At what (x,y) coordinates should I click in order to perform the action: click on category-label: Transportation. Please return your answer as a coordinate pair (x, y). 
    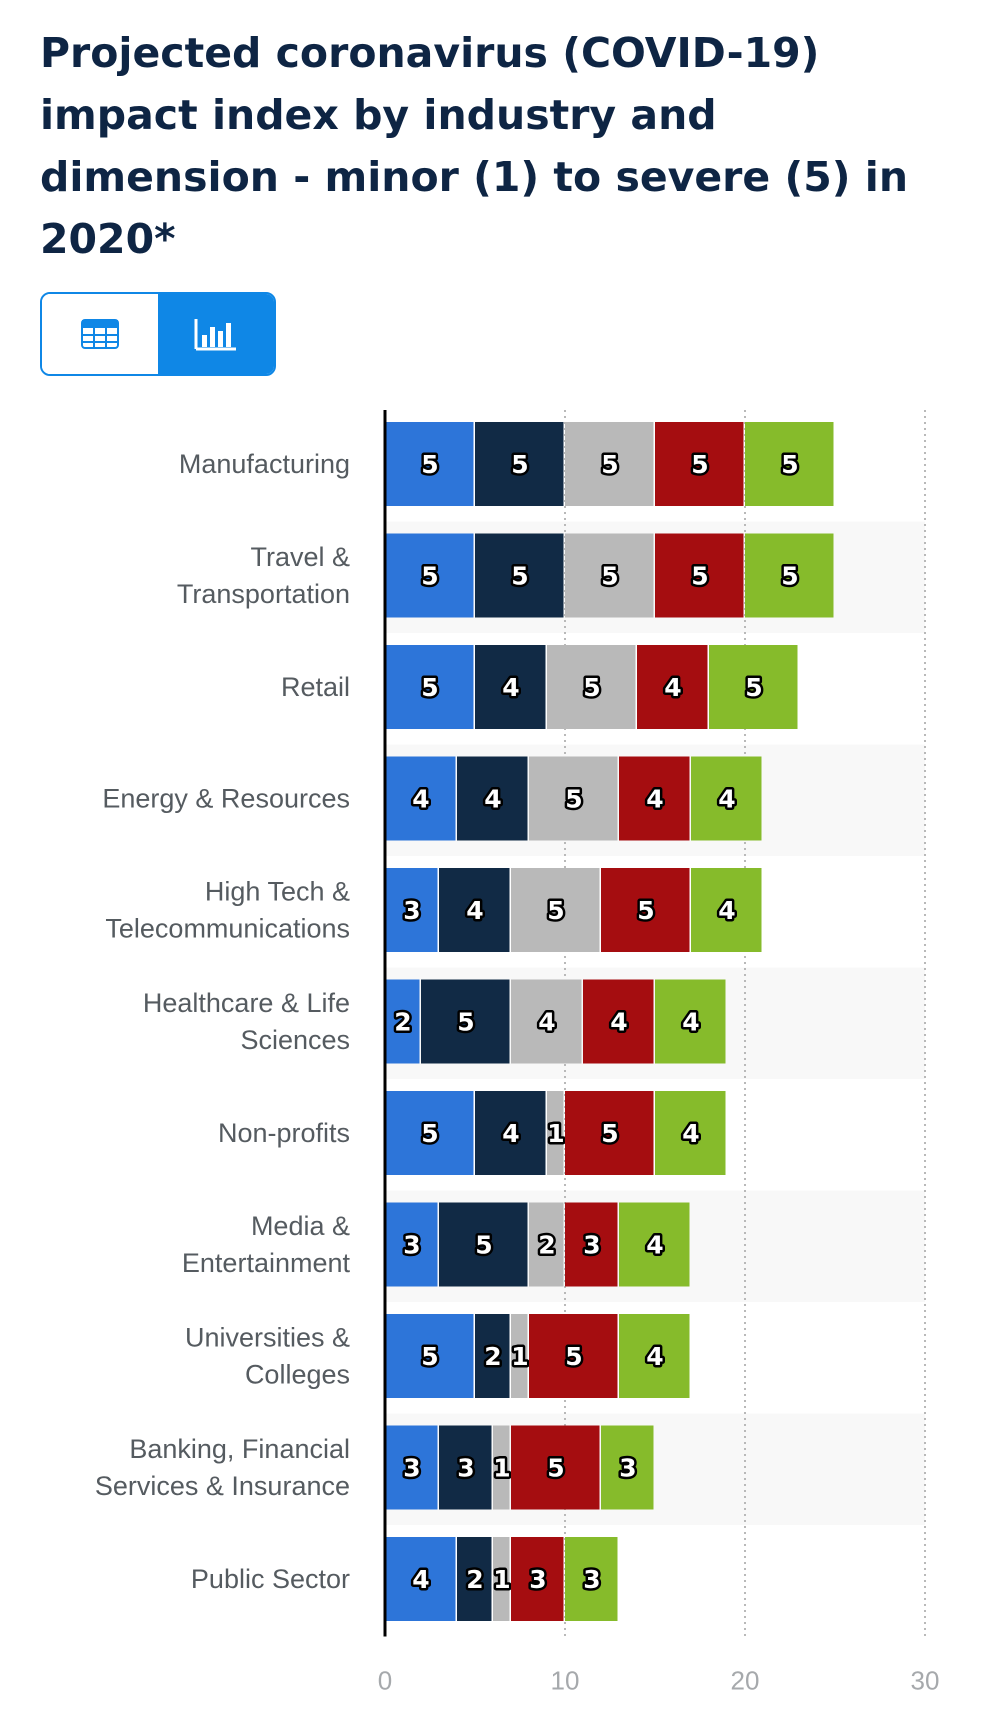
    Looking at the image, I should click on (263, 594).